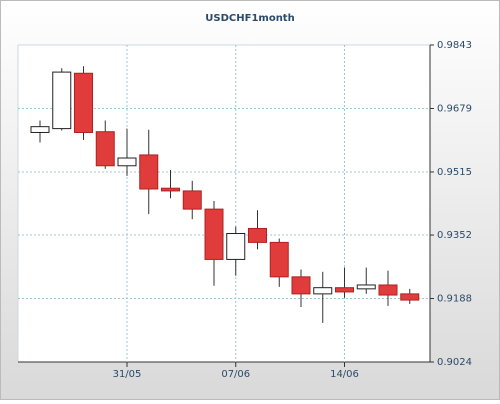 Image resolution: width=500 pixels, height=404 pixels. What do you see at coordinates (454, 235) in the screenshot?
I see `y-tick-label: 0.9352` at bounding box center [454, 235].